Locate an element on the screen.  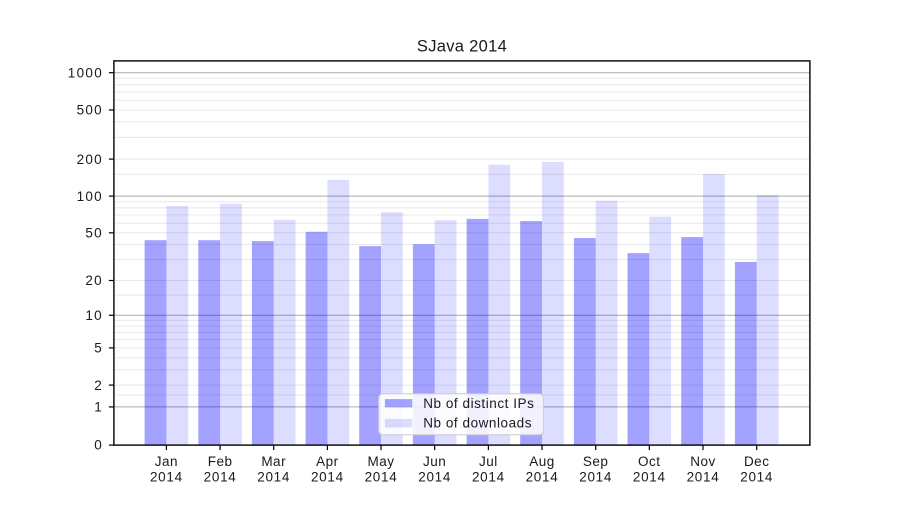
svg-text: Nov is located at coordinates (703, 461).